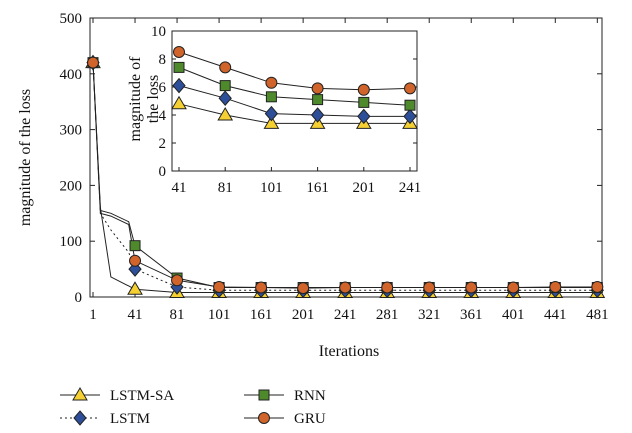  What do you see at coordinates (364, 188) in the screenshot?
I see `inset-x-tick-label: 201` at bounding box center [364, 188].